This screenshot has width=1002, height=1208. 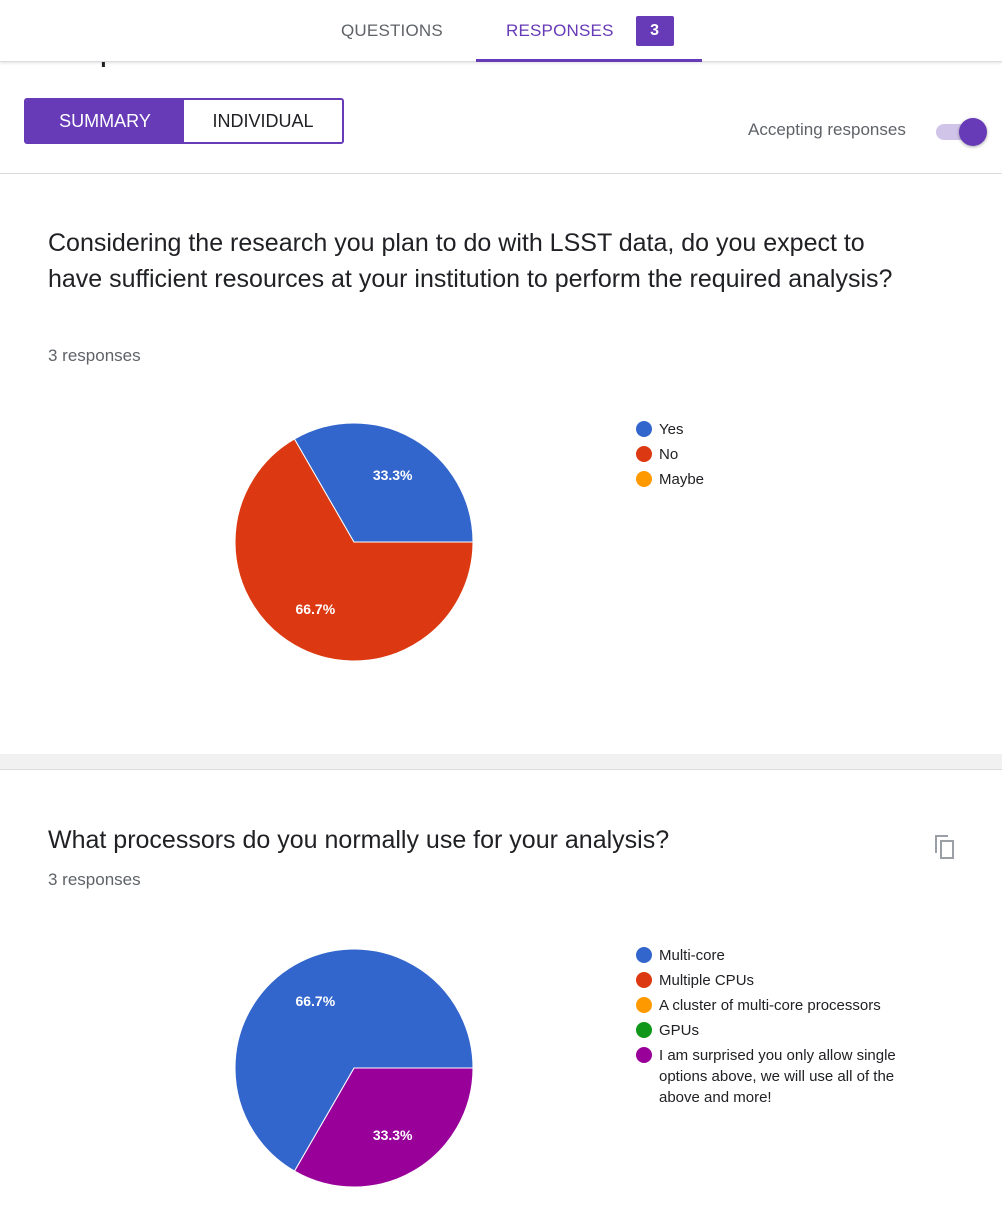 What do you see at coordinates (827, 129) in the screenshot?
I see `accepting-responses-label: Accepting responses` at bounding box center [827, 129].